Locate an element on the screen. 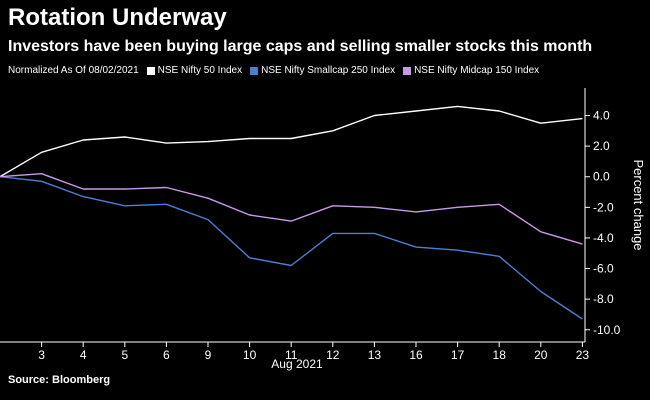 The image size is (650, 400). legend-note-text: Normalized As Of 08/02/2021 is located at coordinates (73, 70).